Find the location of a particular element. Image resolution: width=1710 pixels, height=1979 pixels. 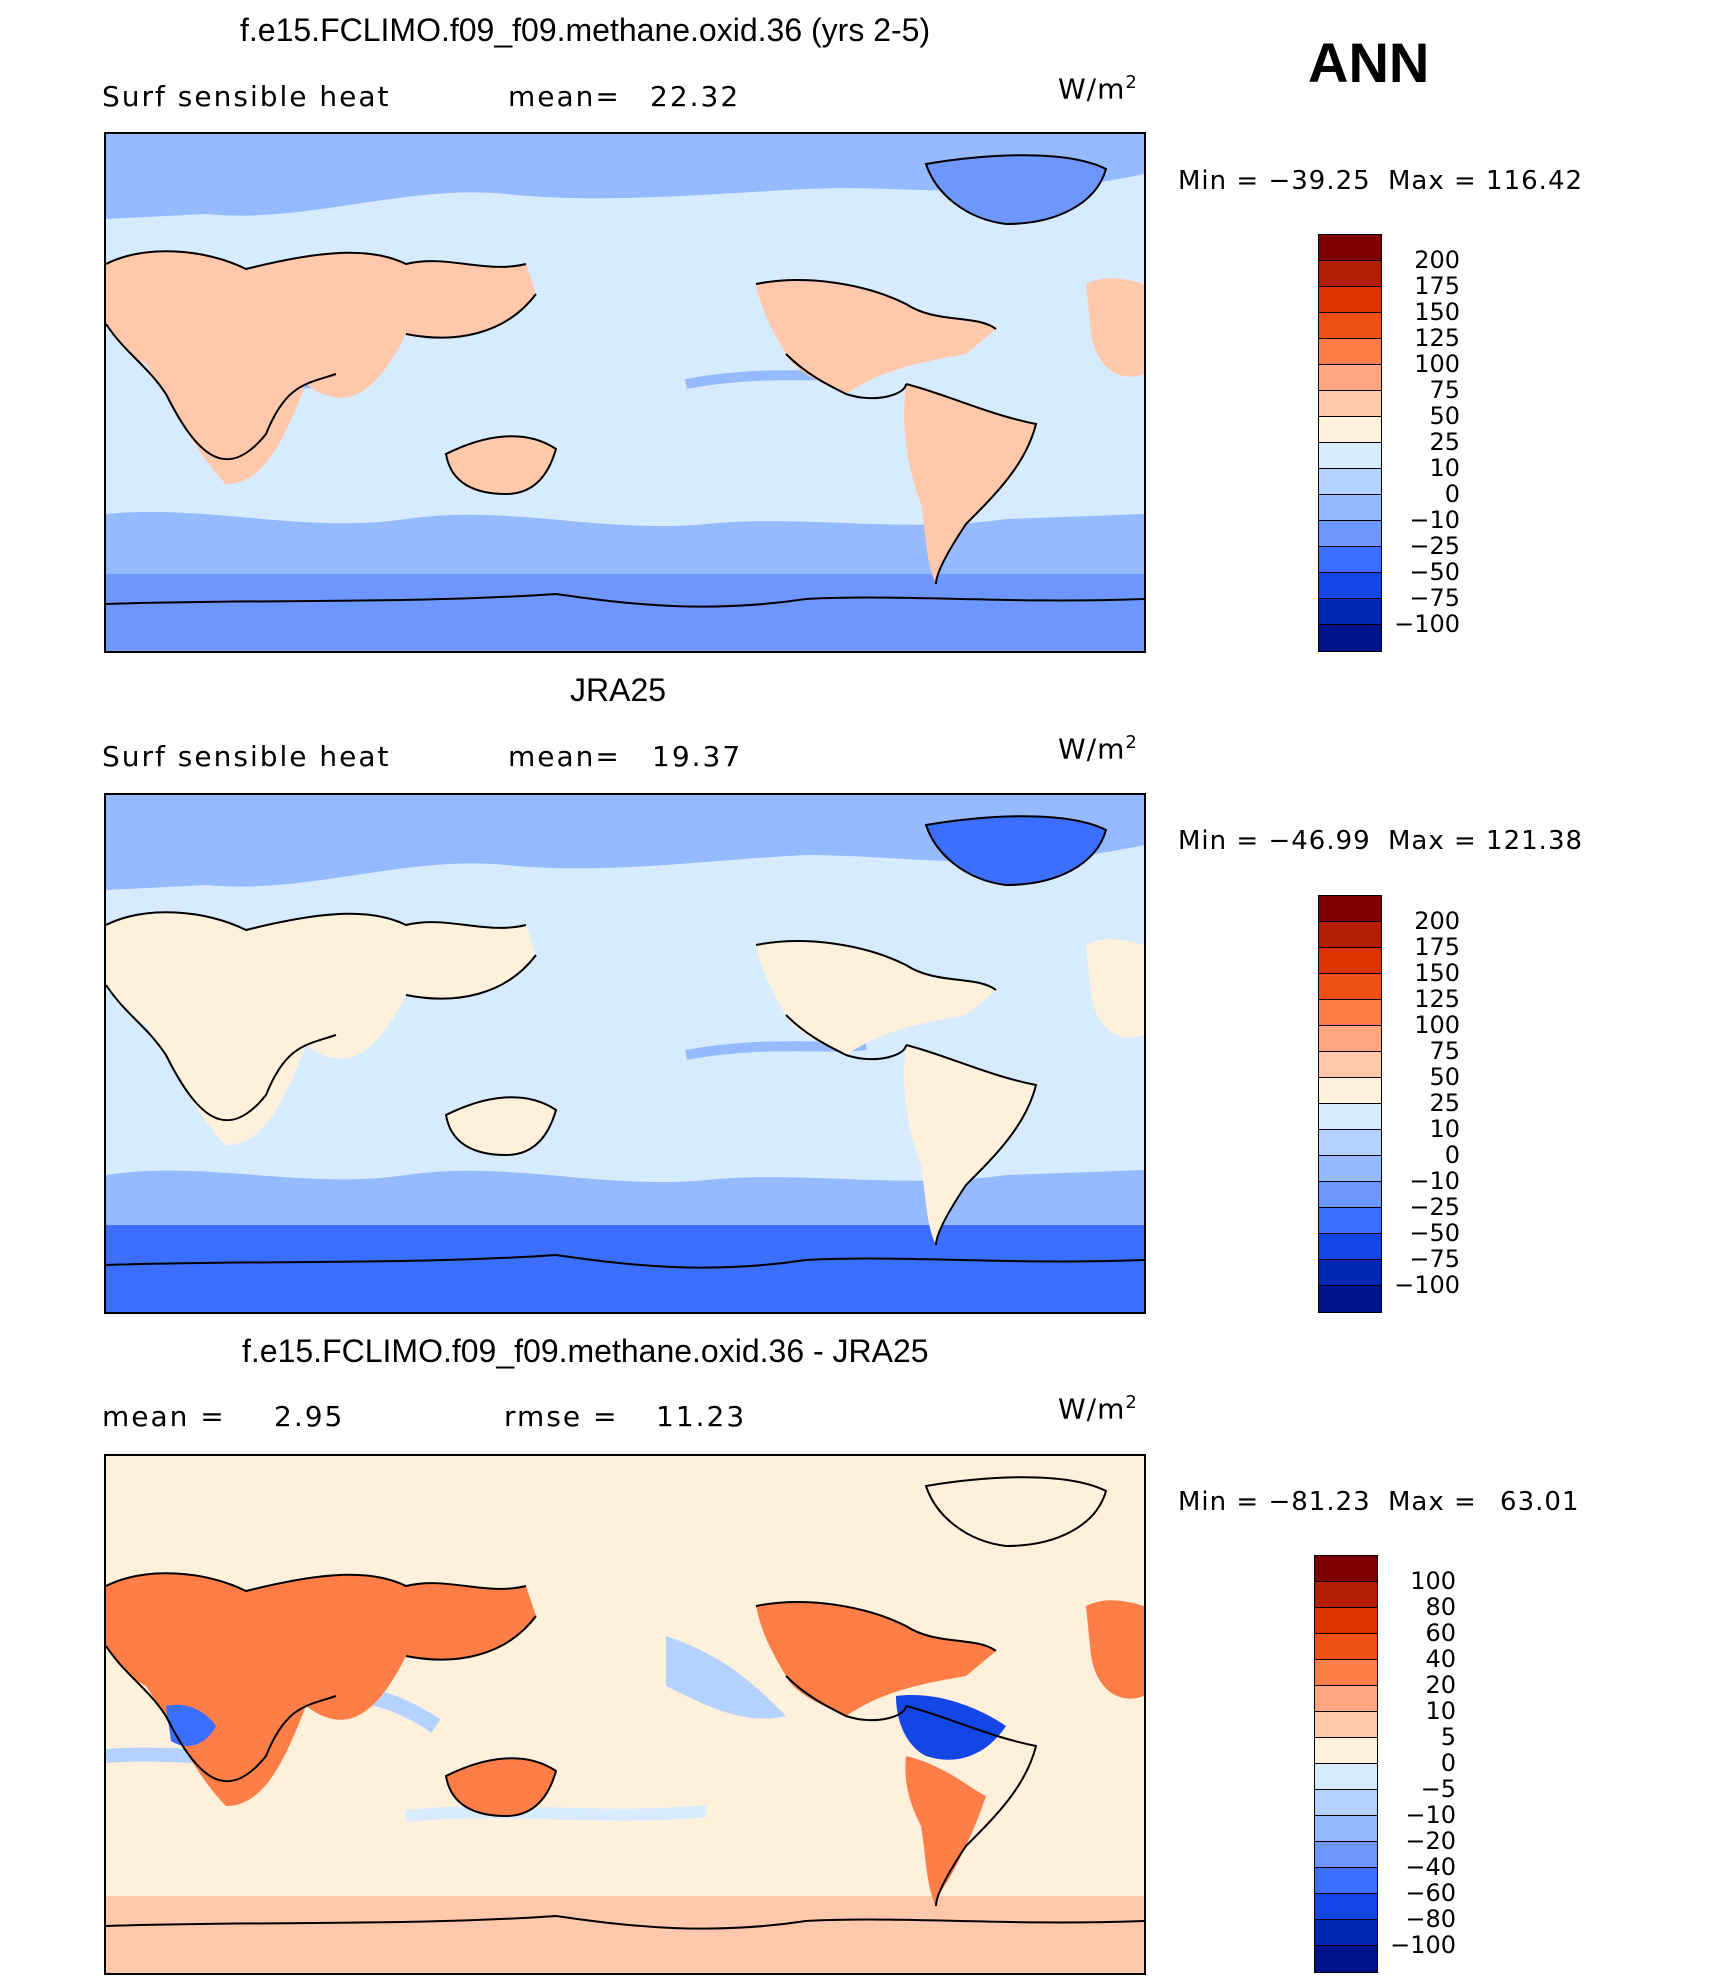

colorbar-tick-label: 40 is located at coordinates (1440, 1659).